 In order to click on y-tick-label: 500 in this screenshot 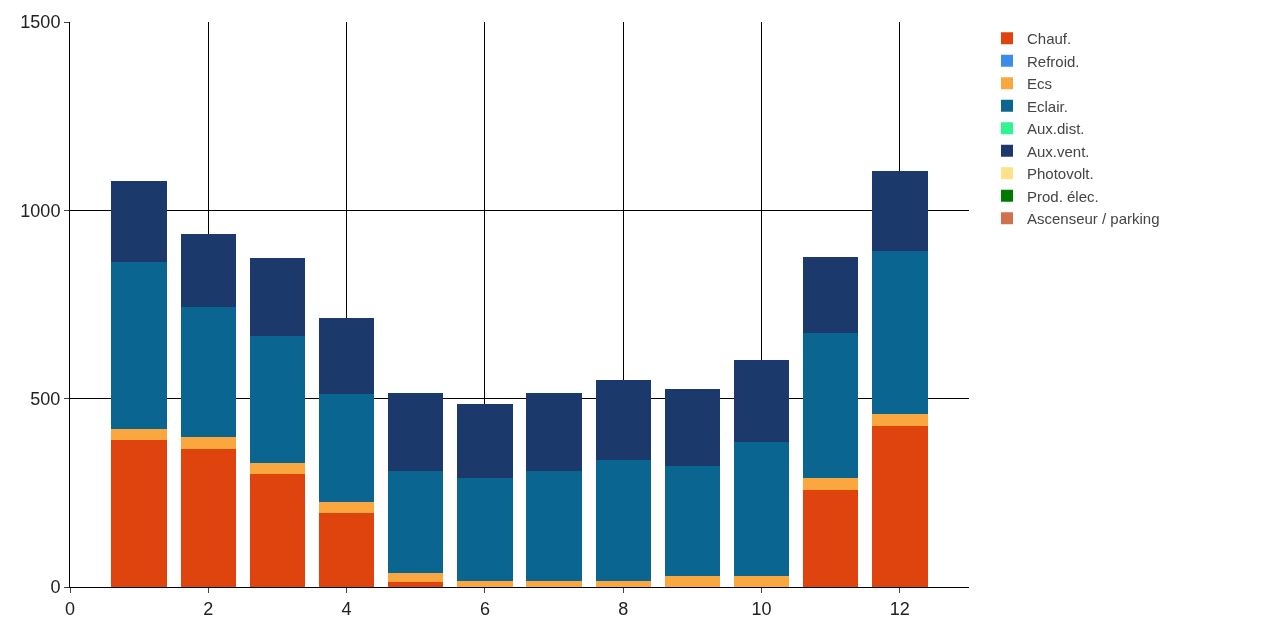, I will do `click(45, 398)`.